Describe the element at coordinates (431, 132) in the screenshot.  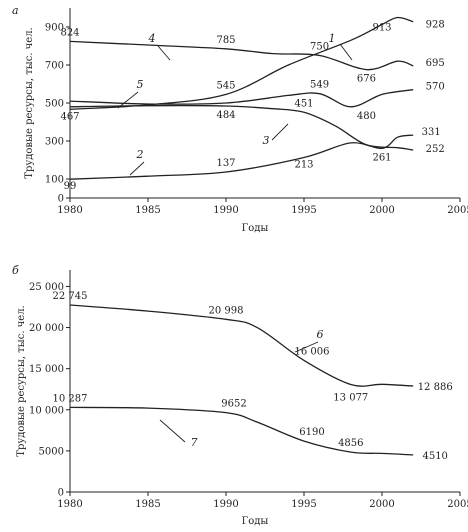
I see `data-label: 331` at that location.